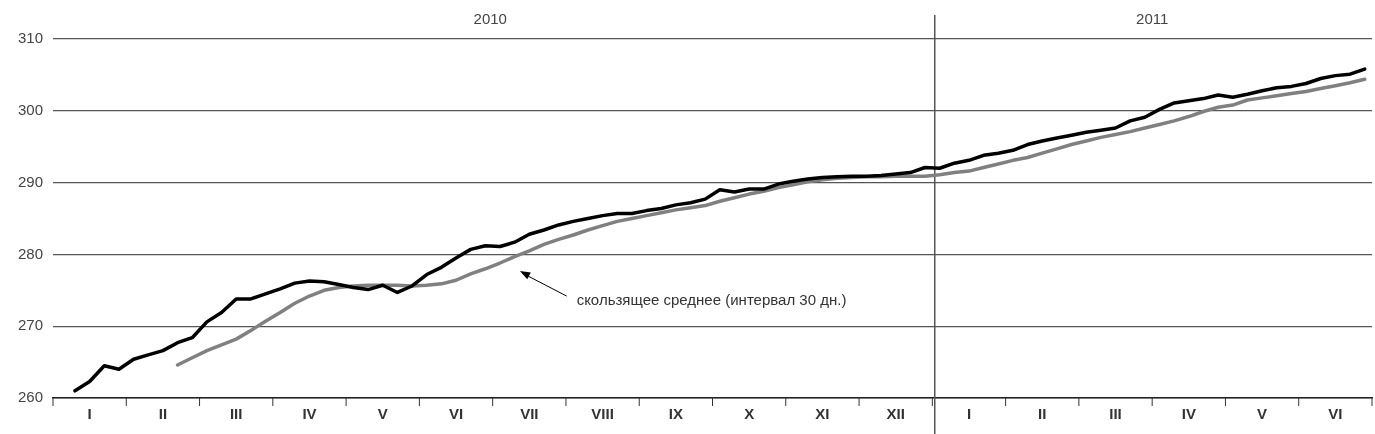  What do you see at coordinates (675, 414) in the screenshot?
I see `x-tick-label: IX` at bounding box center [675, 414].